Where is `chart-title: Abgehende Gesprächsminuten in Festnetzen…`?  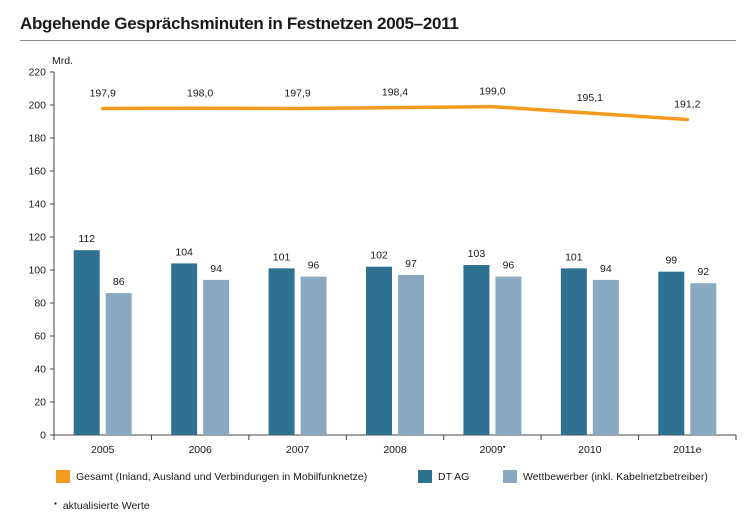 chart-title: Abgehende Gesprächsminuten in Festnetzen… is located at coordinates (239, 23).